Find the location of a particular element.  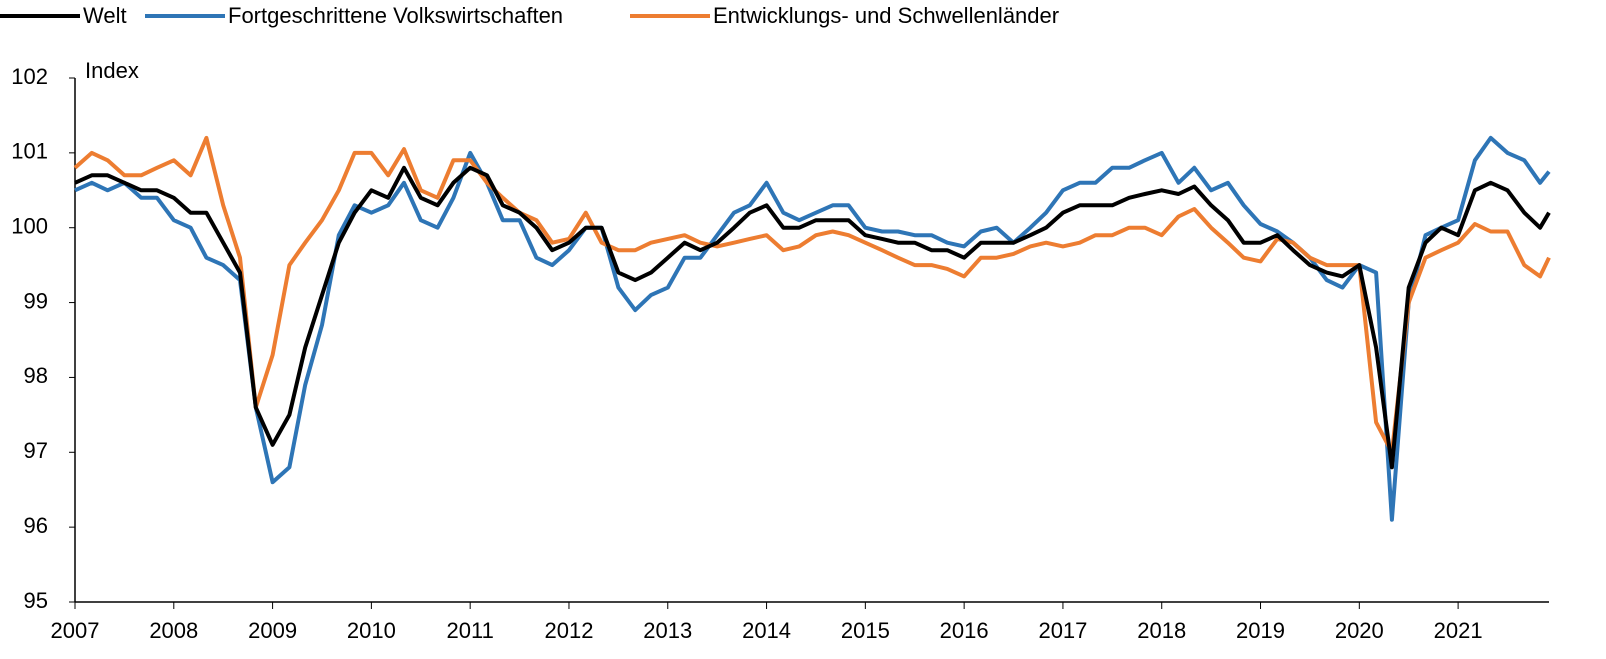

x-tick-label: 2017 is located at coordinates (1062, 630).